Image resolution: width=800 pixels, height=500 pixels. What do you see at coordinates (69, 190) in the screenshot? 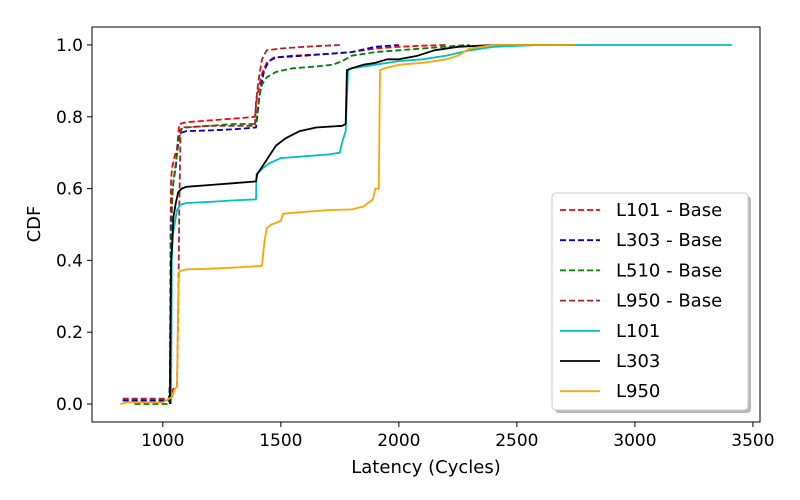
I see `y-tick-label: 0.6` at bounding box center [69, 190].